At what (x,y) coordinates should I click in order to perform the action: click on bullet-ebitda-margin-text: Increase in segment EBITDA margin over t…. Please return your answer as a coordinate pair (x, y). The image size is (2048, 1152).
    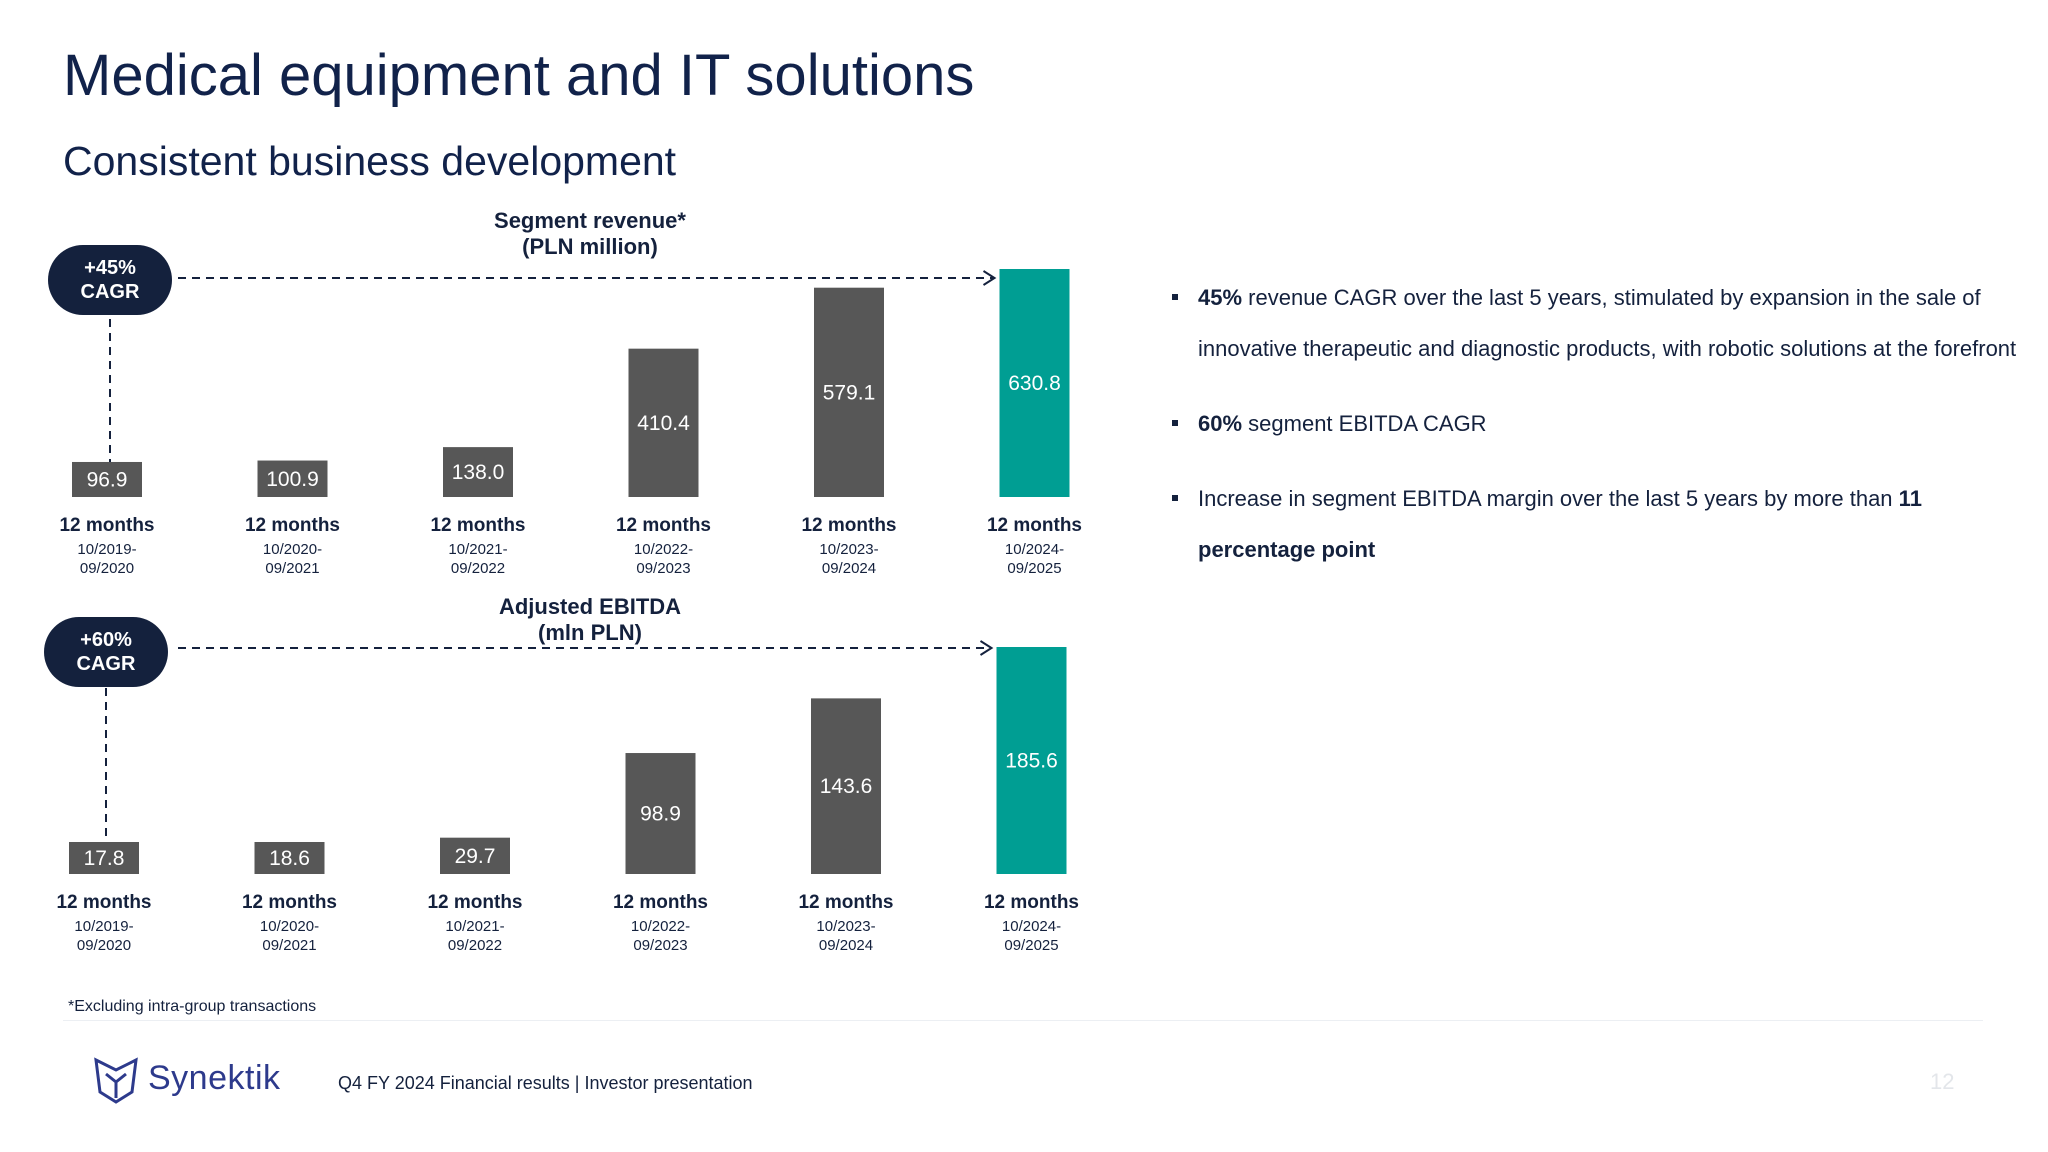
    Looking at the image, I should click on (1548, 498).